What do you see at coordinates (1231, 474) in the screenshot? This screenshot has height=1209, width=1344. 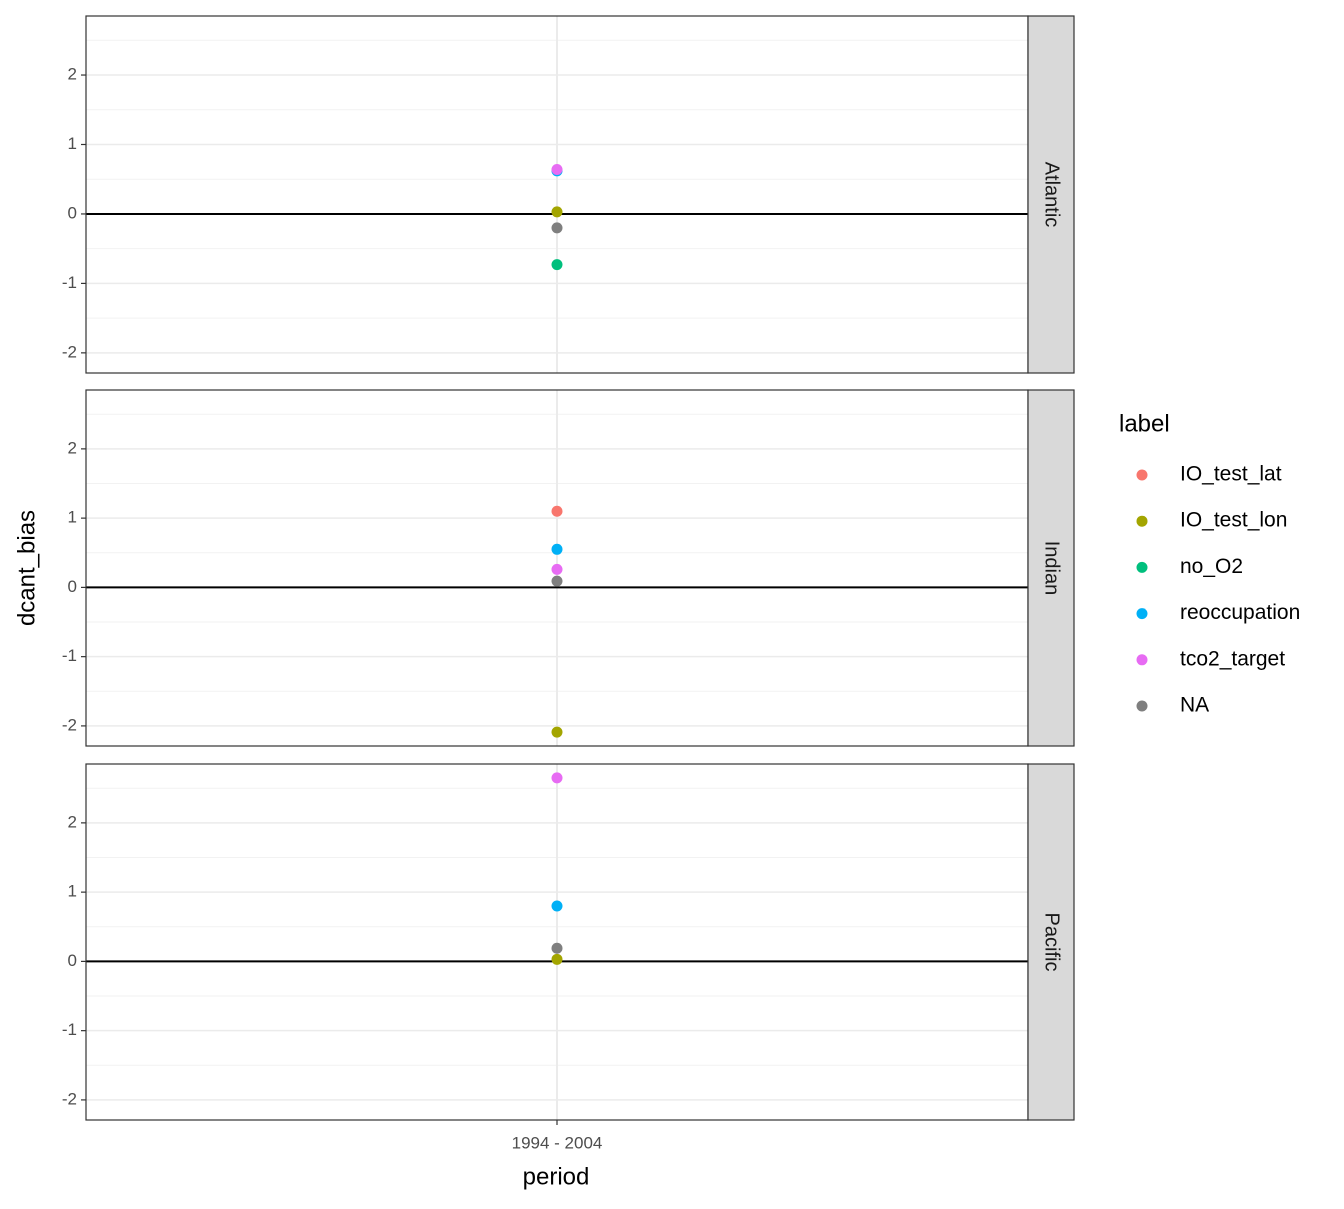 I see `legend-label: IO_test_lat` at bounding box center [1231, 474].